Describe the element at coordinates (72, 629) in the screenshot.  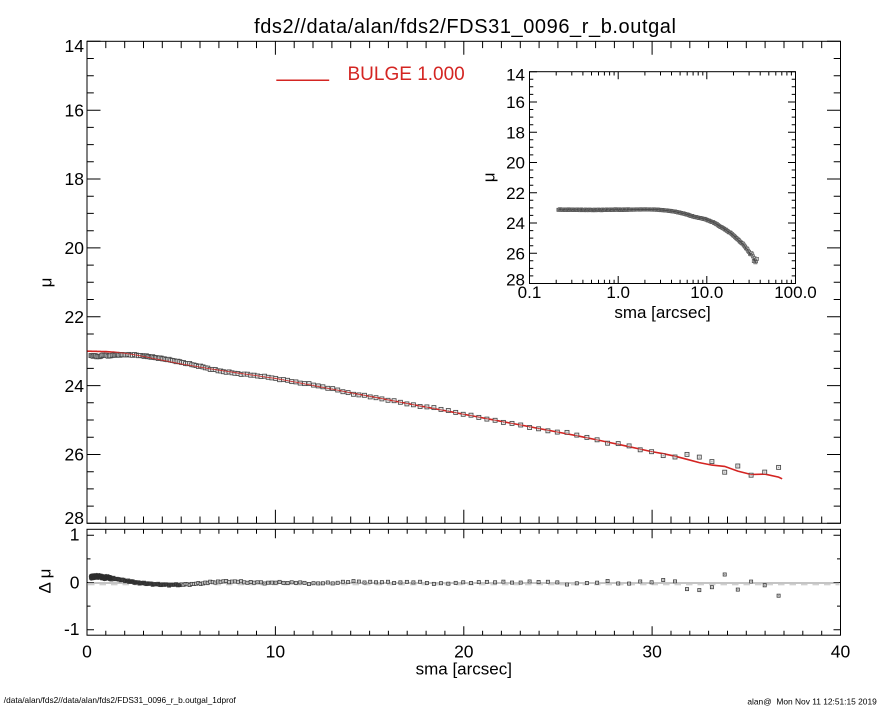
I see `svg-text: -1` at that location.